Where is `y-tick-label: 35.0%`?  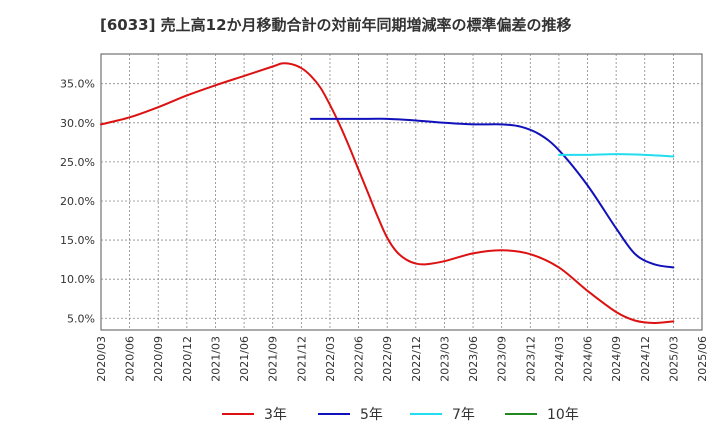
y-tick-label: 35.0% is located at coordinates (77, 84).